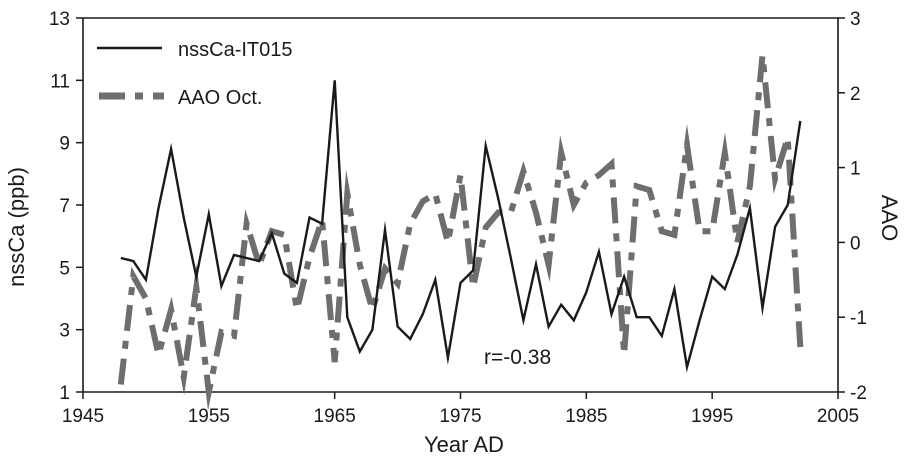 The width and height of the screenshot is (904, 462). I want to click on right-y-tick-label: 2, so click(855, 94).